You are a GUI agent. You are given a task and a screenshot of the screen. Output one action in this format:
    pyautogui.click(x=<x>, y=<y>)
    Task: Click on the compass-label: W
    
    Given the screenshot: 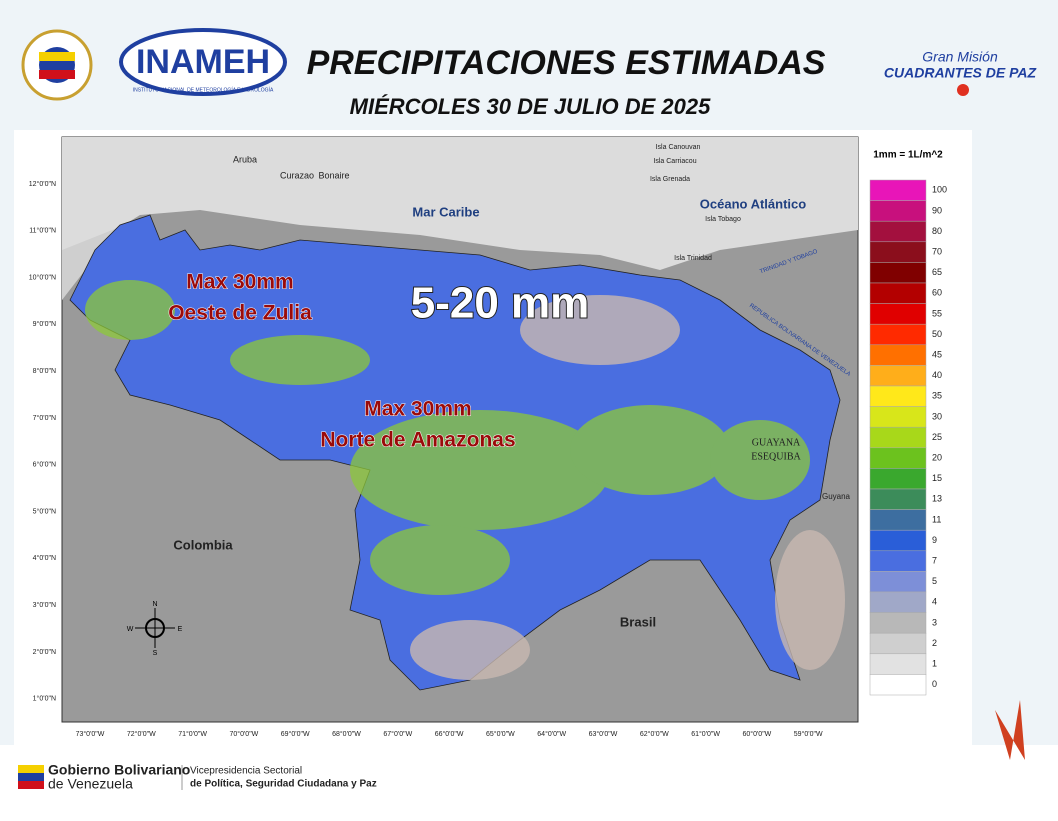 What is the action you would take?
    pyautogui.click(x=130, y=629)
    